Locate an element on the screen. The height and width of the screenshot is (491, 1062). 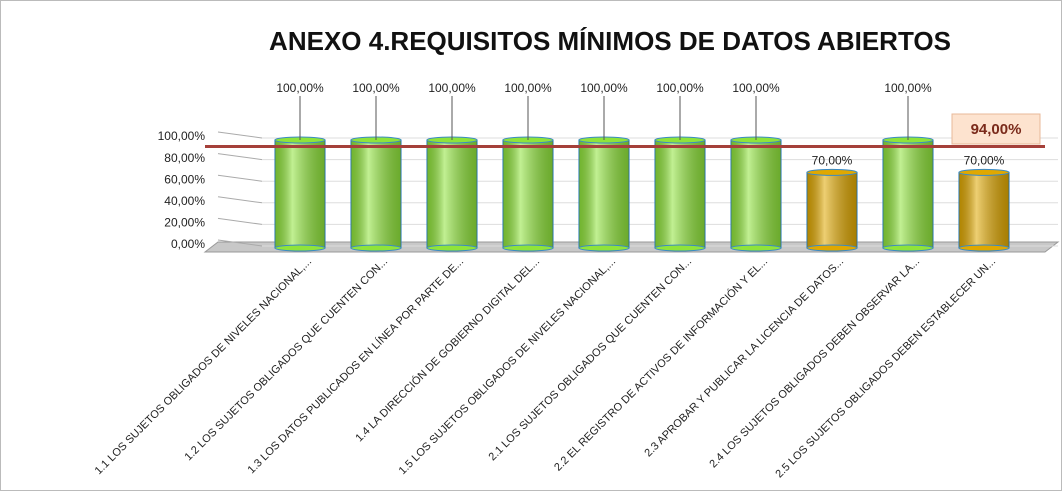
y-tick-label: 80,00% is located at coordinates (184, 158).